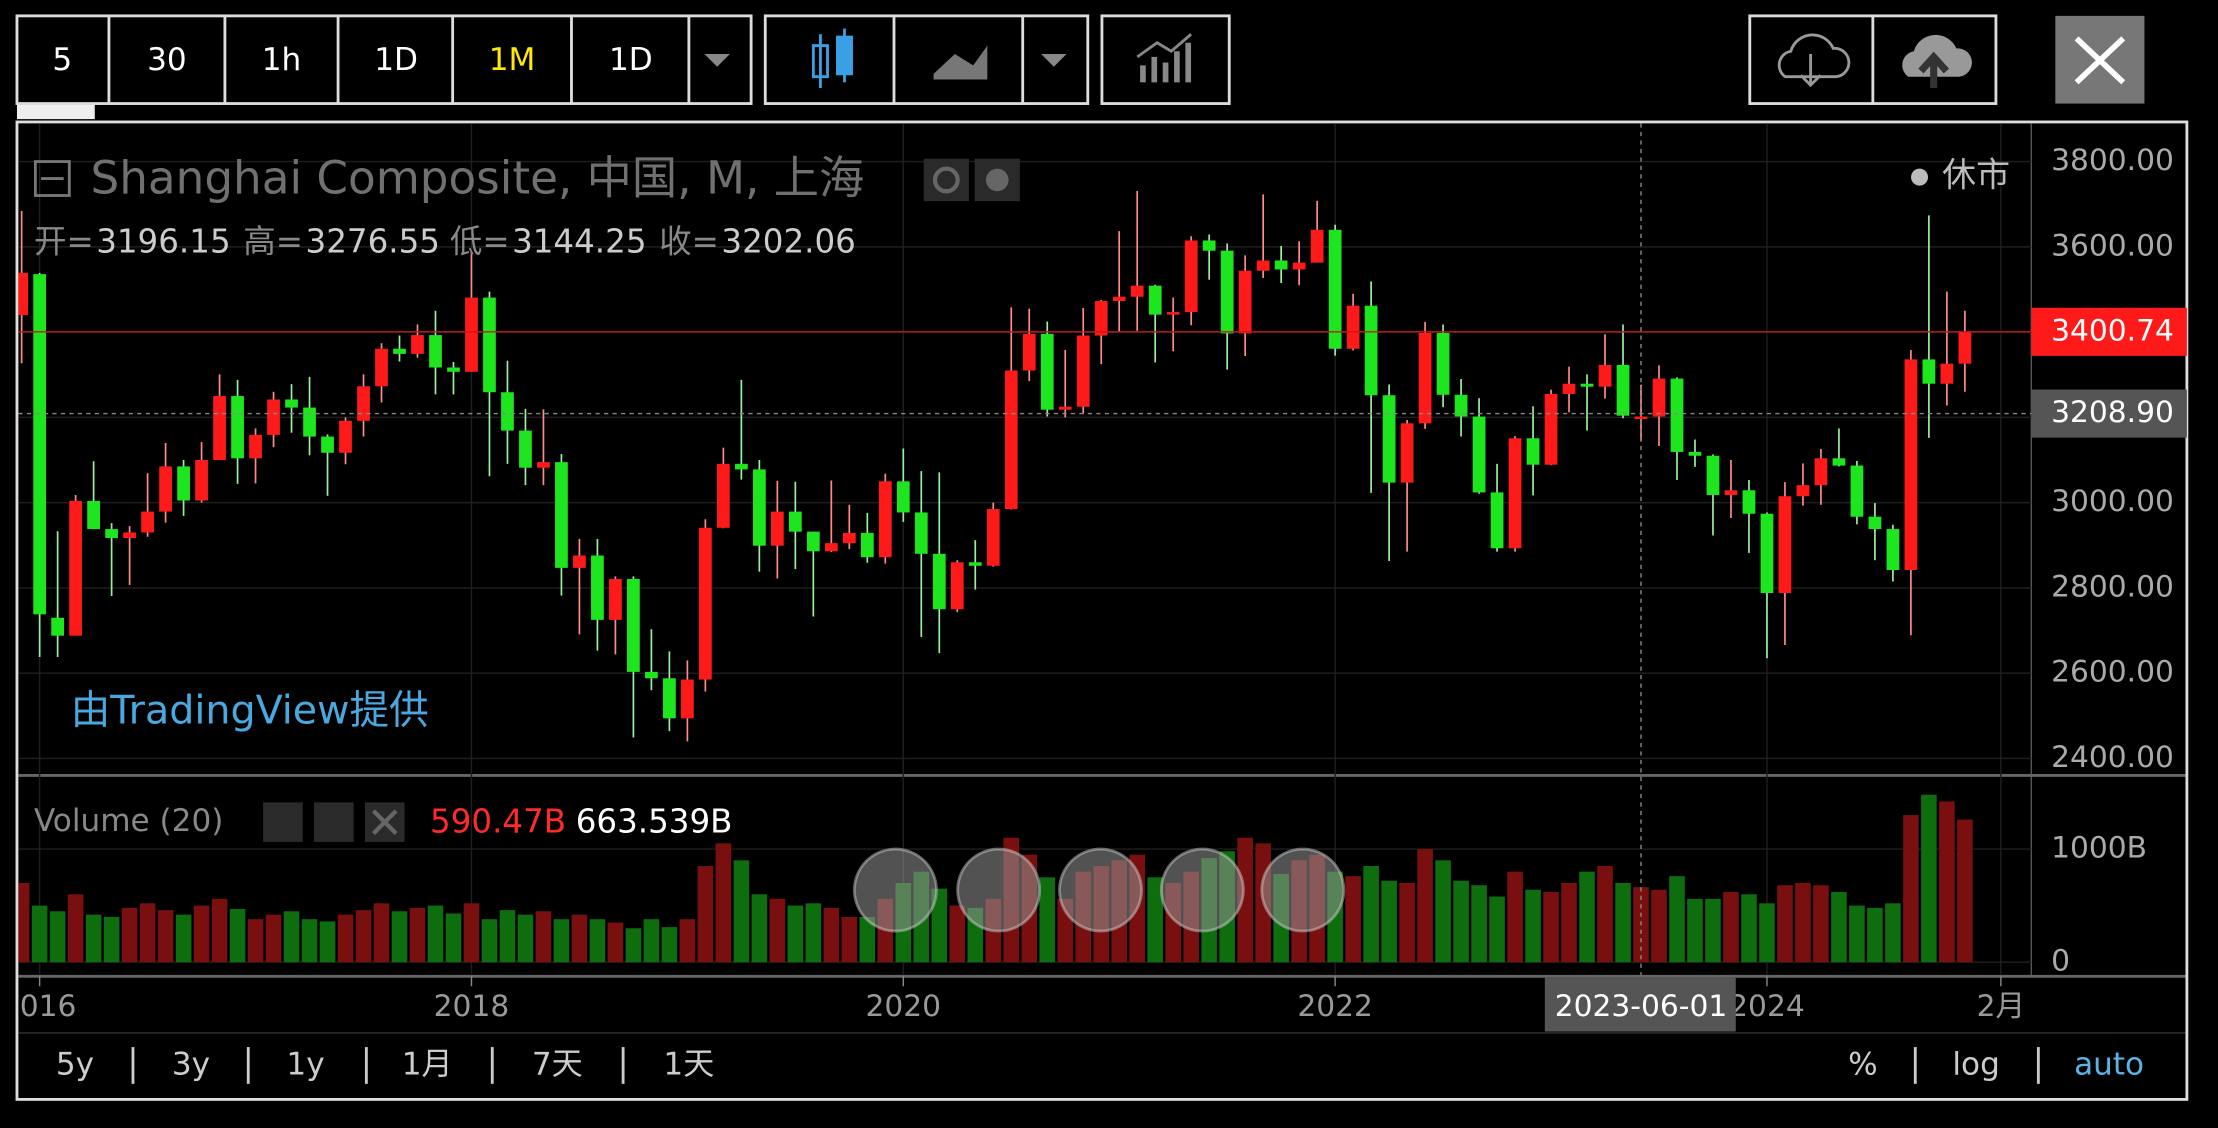 The width and height of the screenshot is (2218, 1128). I want to click on interval-button: 5, so click(62, 60).